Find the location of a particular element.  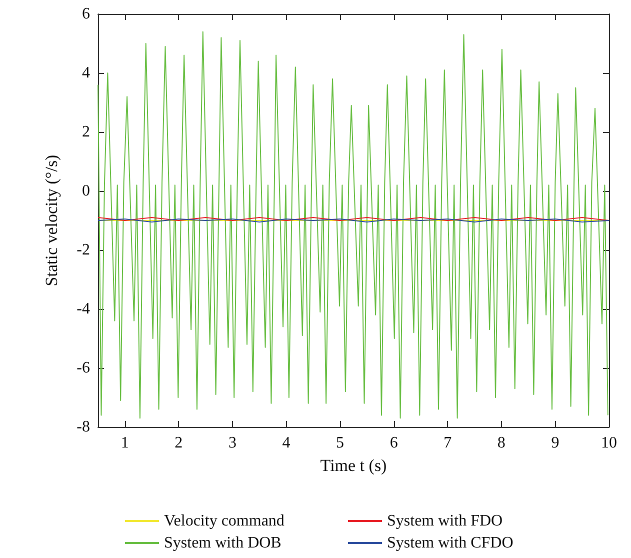

y-tick-label: -2 is located at coordinates (83, 250).